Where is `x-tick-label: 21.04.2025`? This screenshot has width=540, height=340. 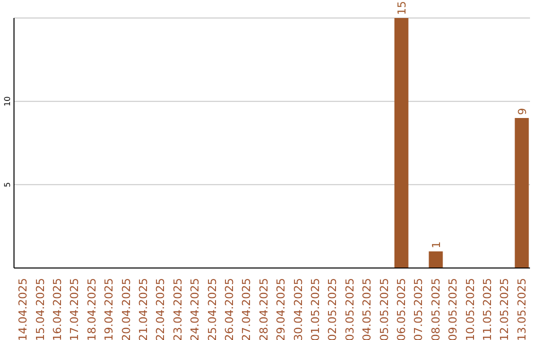
x-tick-label: 21.04.2025 is located at coordinates (143, 309).